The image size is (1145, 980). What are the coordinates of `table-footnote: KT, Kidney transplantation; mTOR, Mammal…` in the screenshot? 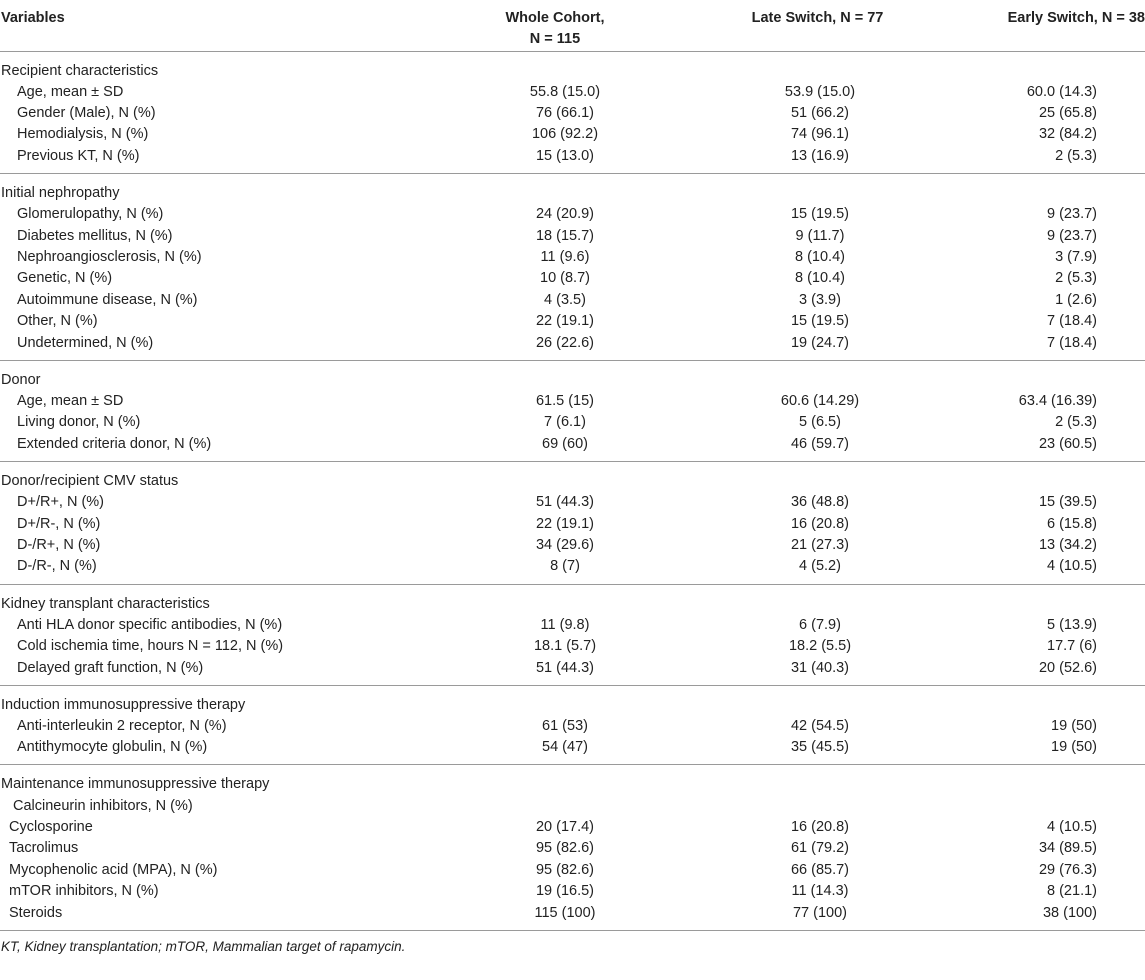 It's located at (203, 946).